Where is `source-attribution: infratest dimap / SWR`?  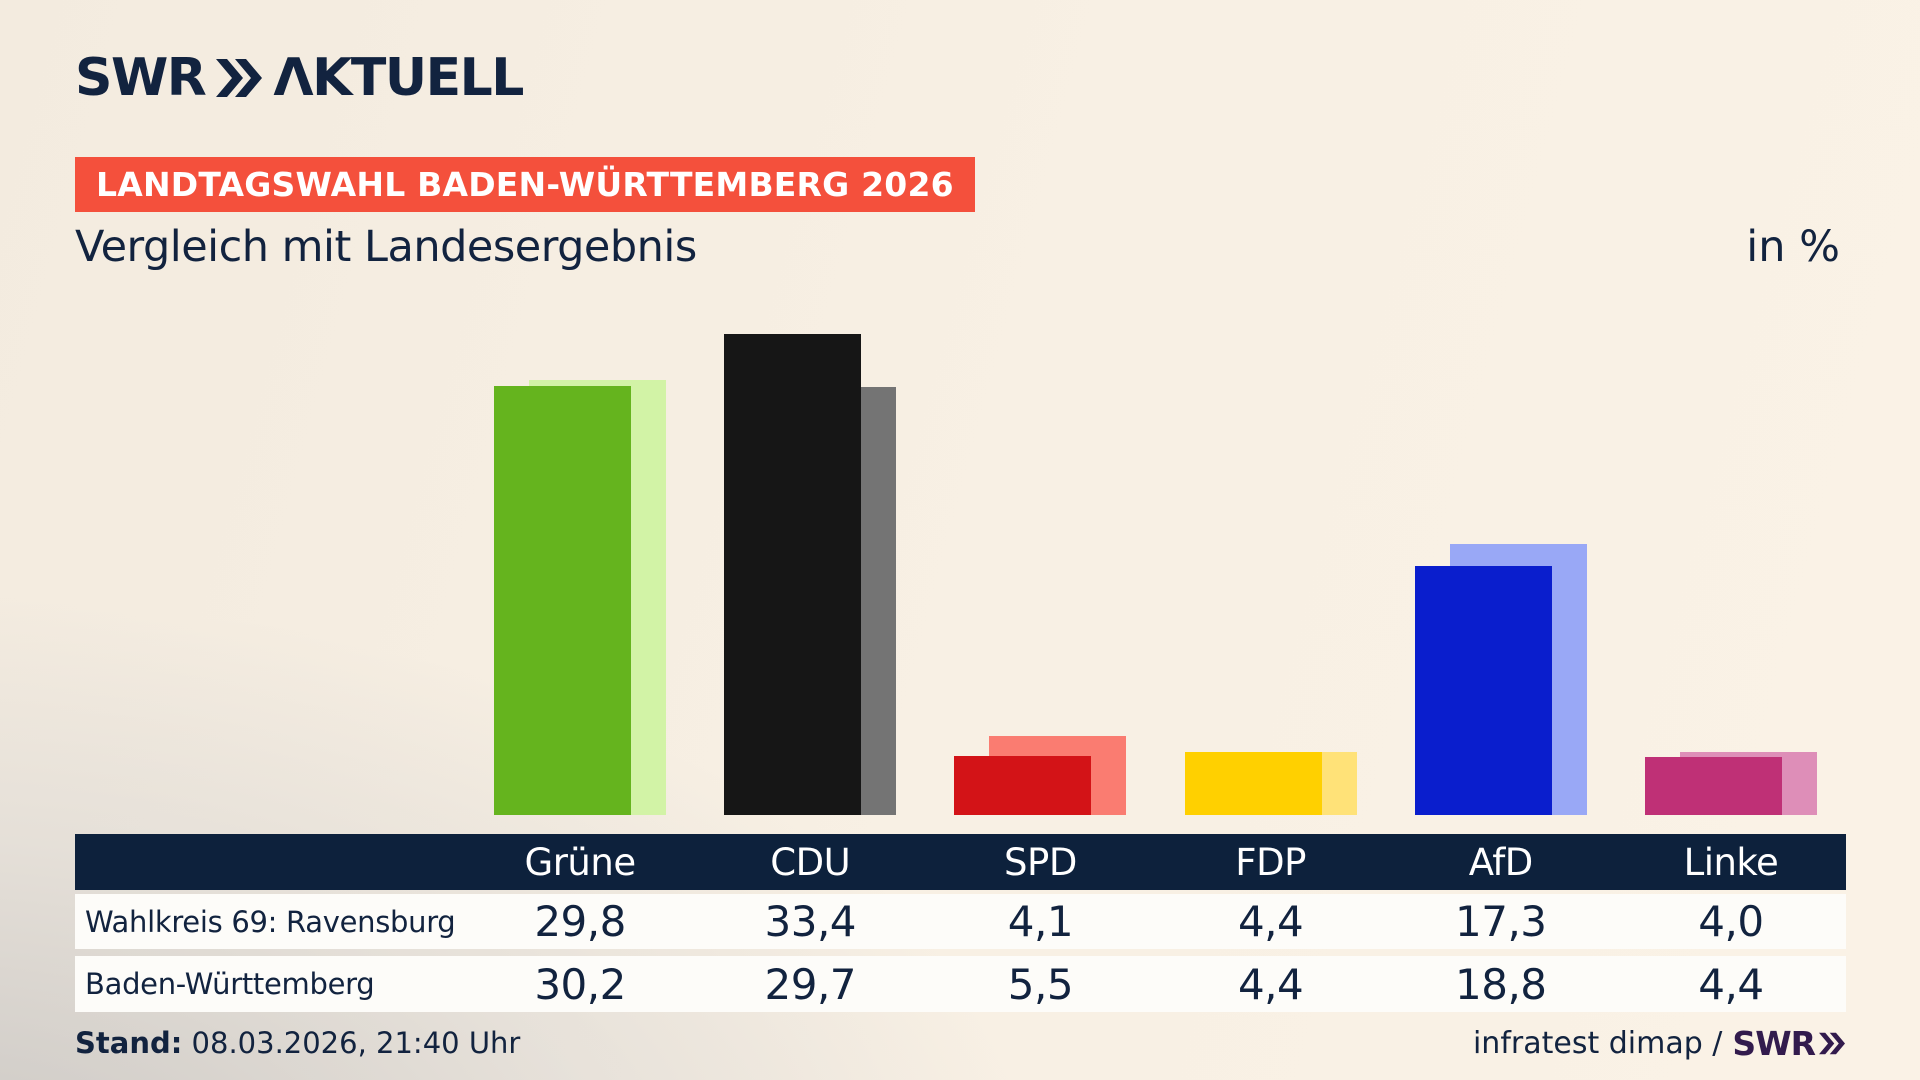
source-attribution: infratest dimap / SWR is located at coordinates (1659, 1043).